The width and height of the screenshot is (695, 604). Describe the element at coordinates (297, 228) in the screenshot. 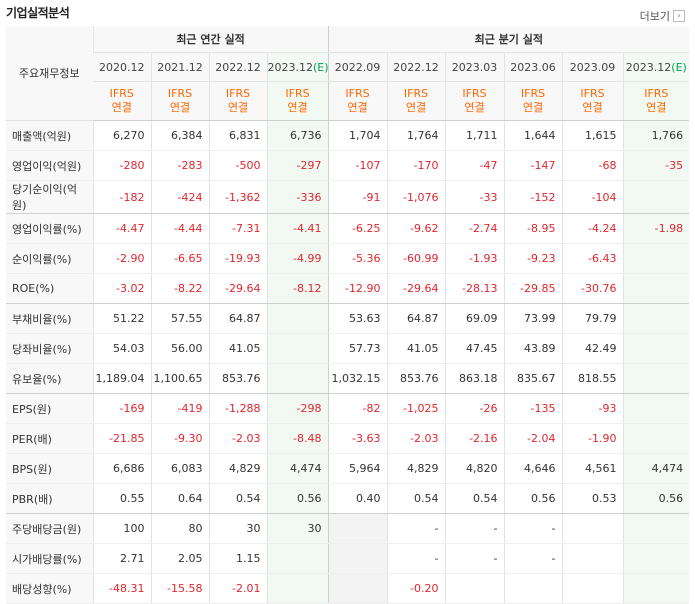

I see `table-cell: -4.41` at that location.